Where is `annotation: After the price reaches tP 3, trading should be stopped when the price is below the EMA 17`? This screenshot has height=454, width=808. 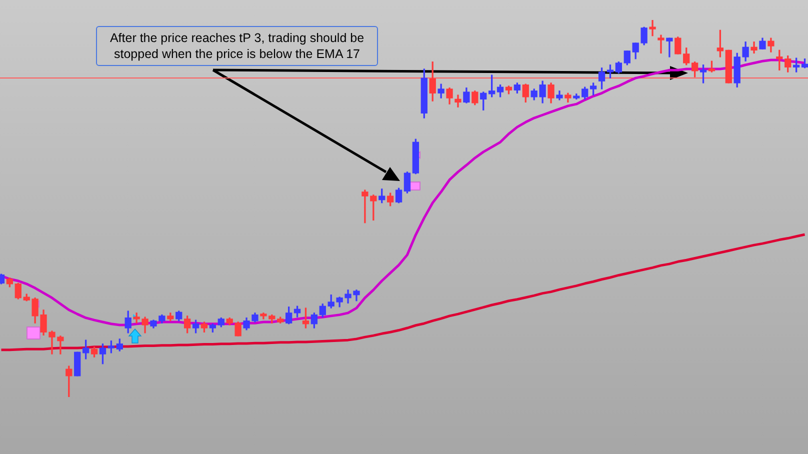 annotation: After the price reaches tP 3, trading should be stopped when the price is below the EMA 17 is located at coordinates (237, 46).